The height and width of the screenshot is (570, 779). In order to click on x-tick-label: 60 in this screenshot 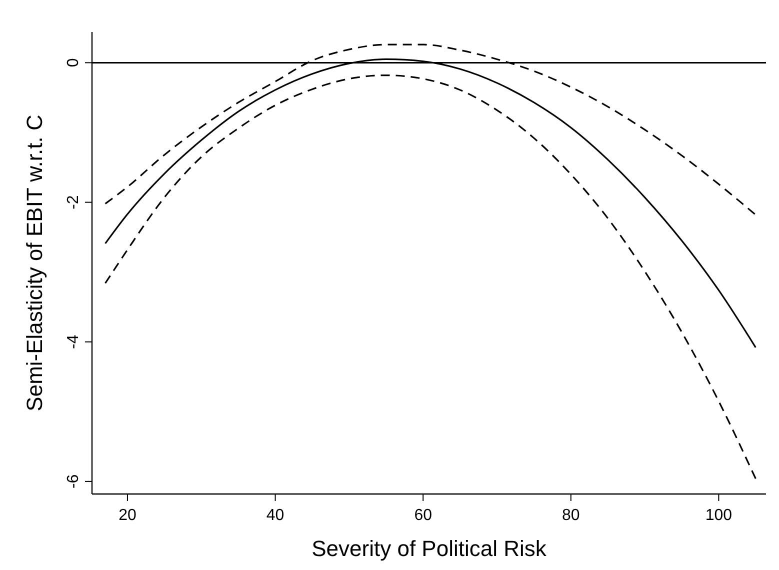, I will do `click(423, 515)`.